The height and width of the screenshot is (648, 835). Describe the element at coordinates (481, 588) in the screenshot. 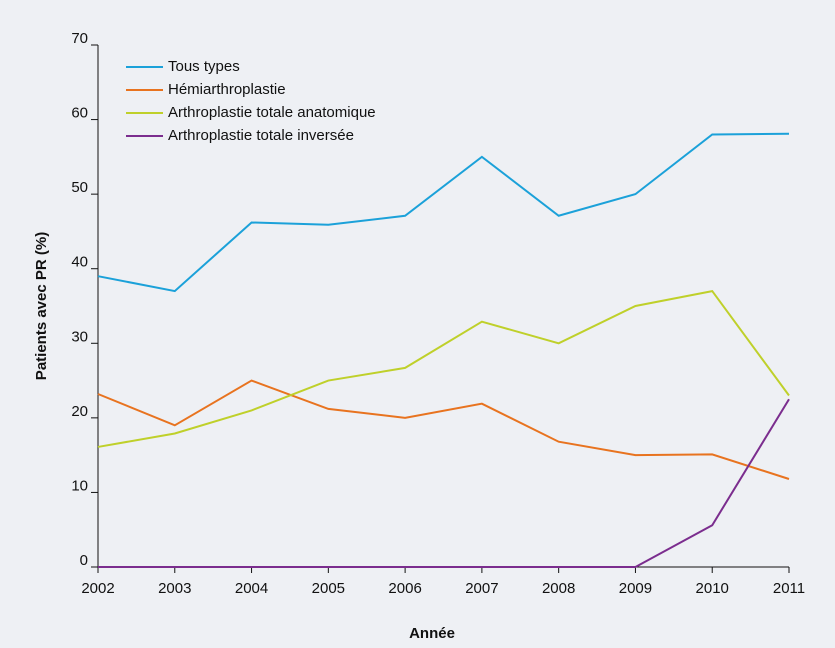

I see `x-tick-label: 2007` at that location.